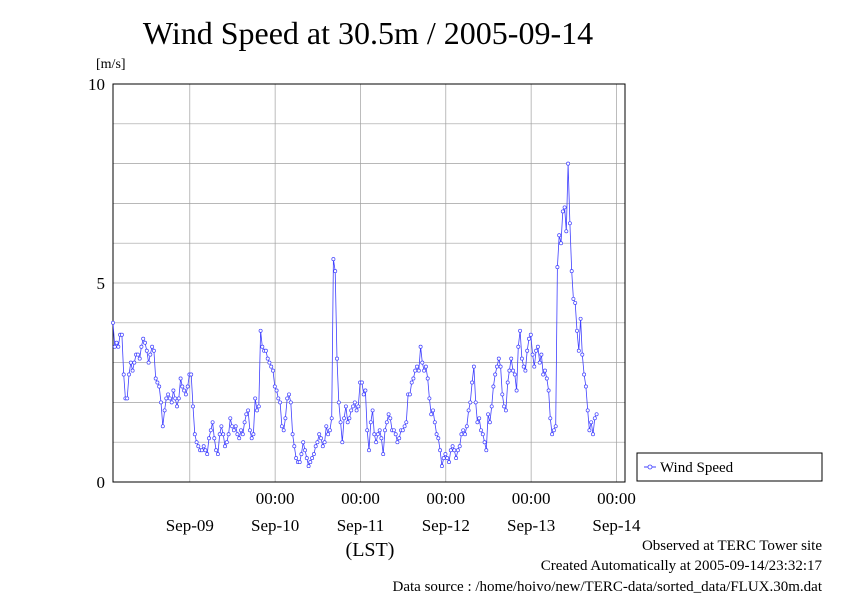 This screenshot has height=595, width=842. I want to click on x-tick-day-label: Sep-12, so click(446, 525).